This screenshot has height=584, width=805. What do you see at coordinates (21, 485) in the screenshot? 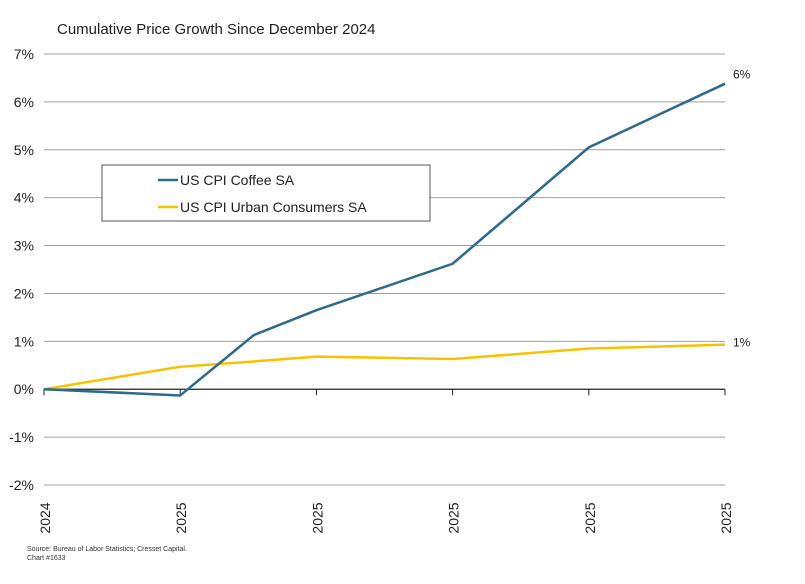
I see `y-tick-label: -2%` at bounding box center [21, 485].